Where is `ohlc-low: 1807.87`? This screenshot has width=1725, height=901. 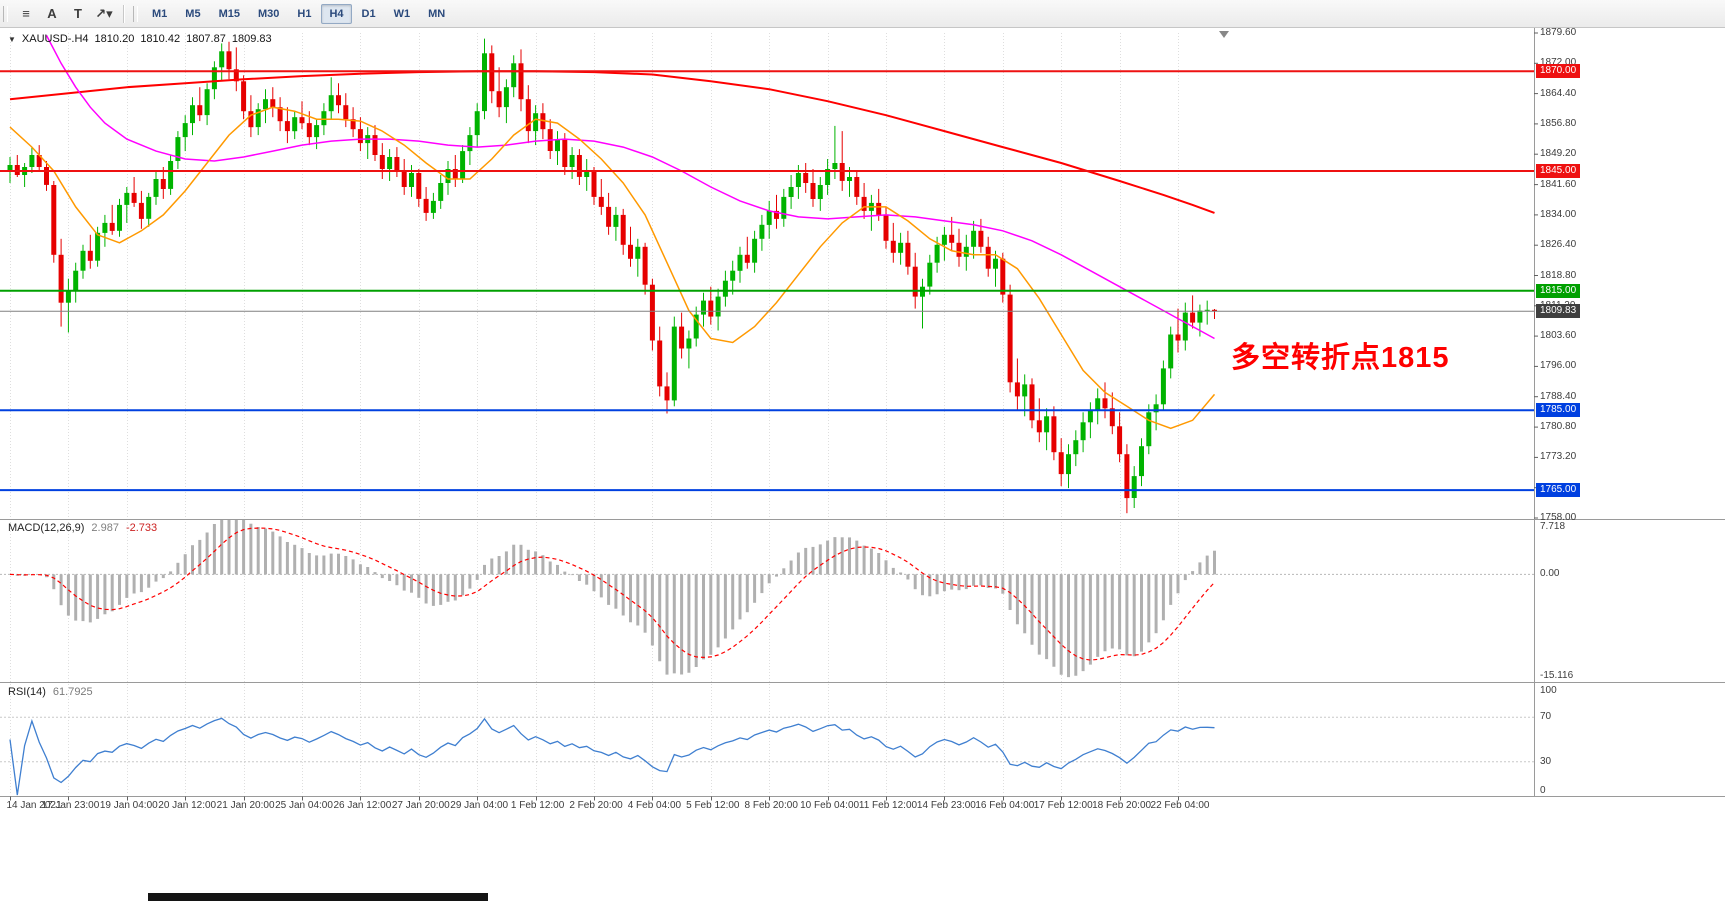 ohlc-low: 1807.87 is located at coordinates (206, 39).